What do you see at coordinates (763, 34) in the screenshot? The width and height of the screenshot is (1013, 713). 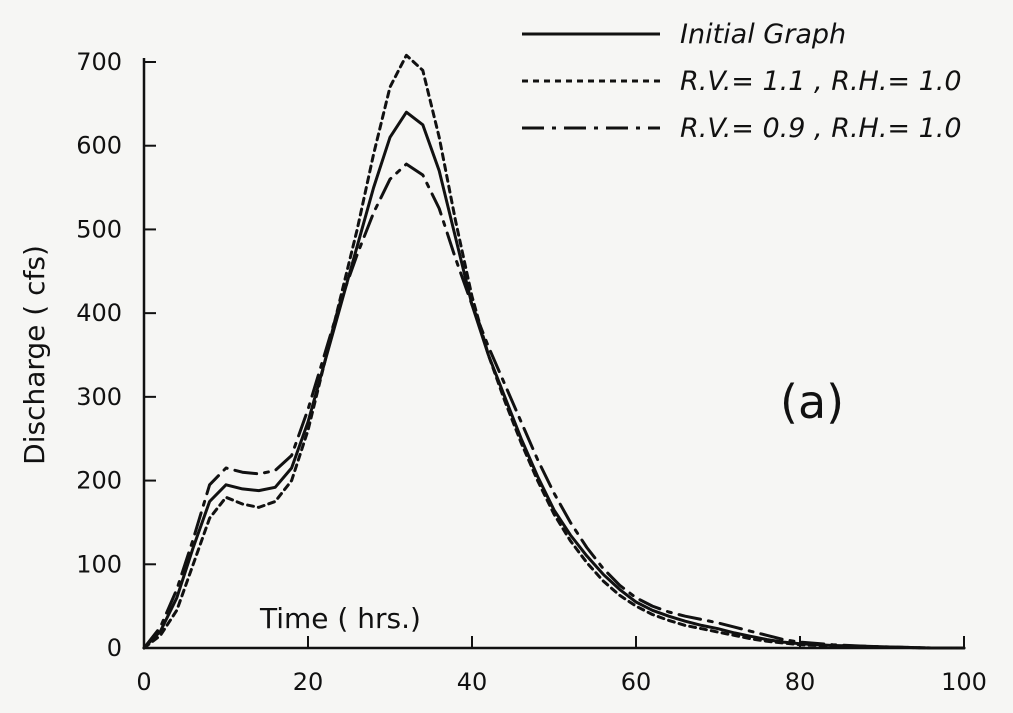 I see `legend-label-1: Initial Graph` at bounding box center [763, 34].